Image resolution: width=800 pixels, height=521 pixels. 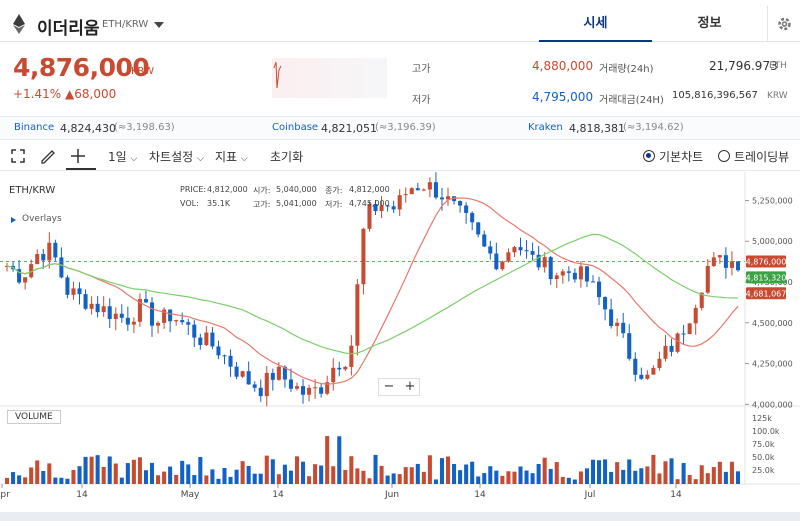 What do you see at coordinates (34, 127) in the screenshot?
I see `exchange-name-binance: Binance` at bounding box center [34, 127].